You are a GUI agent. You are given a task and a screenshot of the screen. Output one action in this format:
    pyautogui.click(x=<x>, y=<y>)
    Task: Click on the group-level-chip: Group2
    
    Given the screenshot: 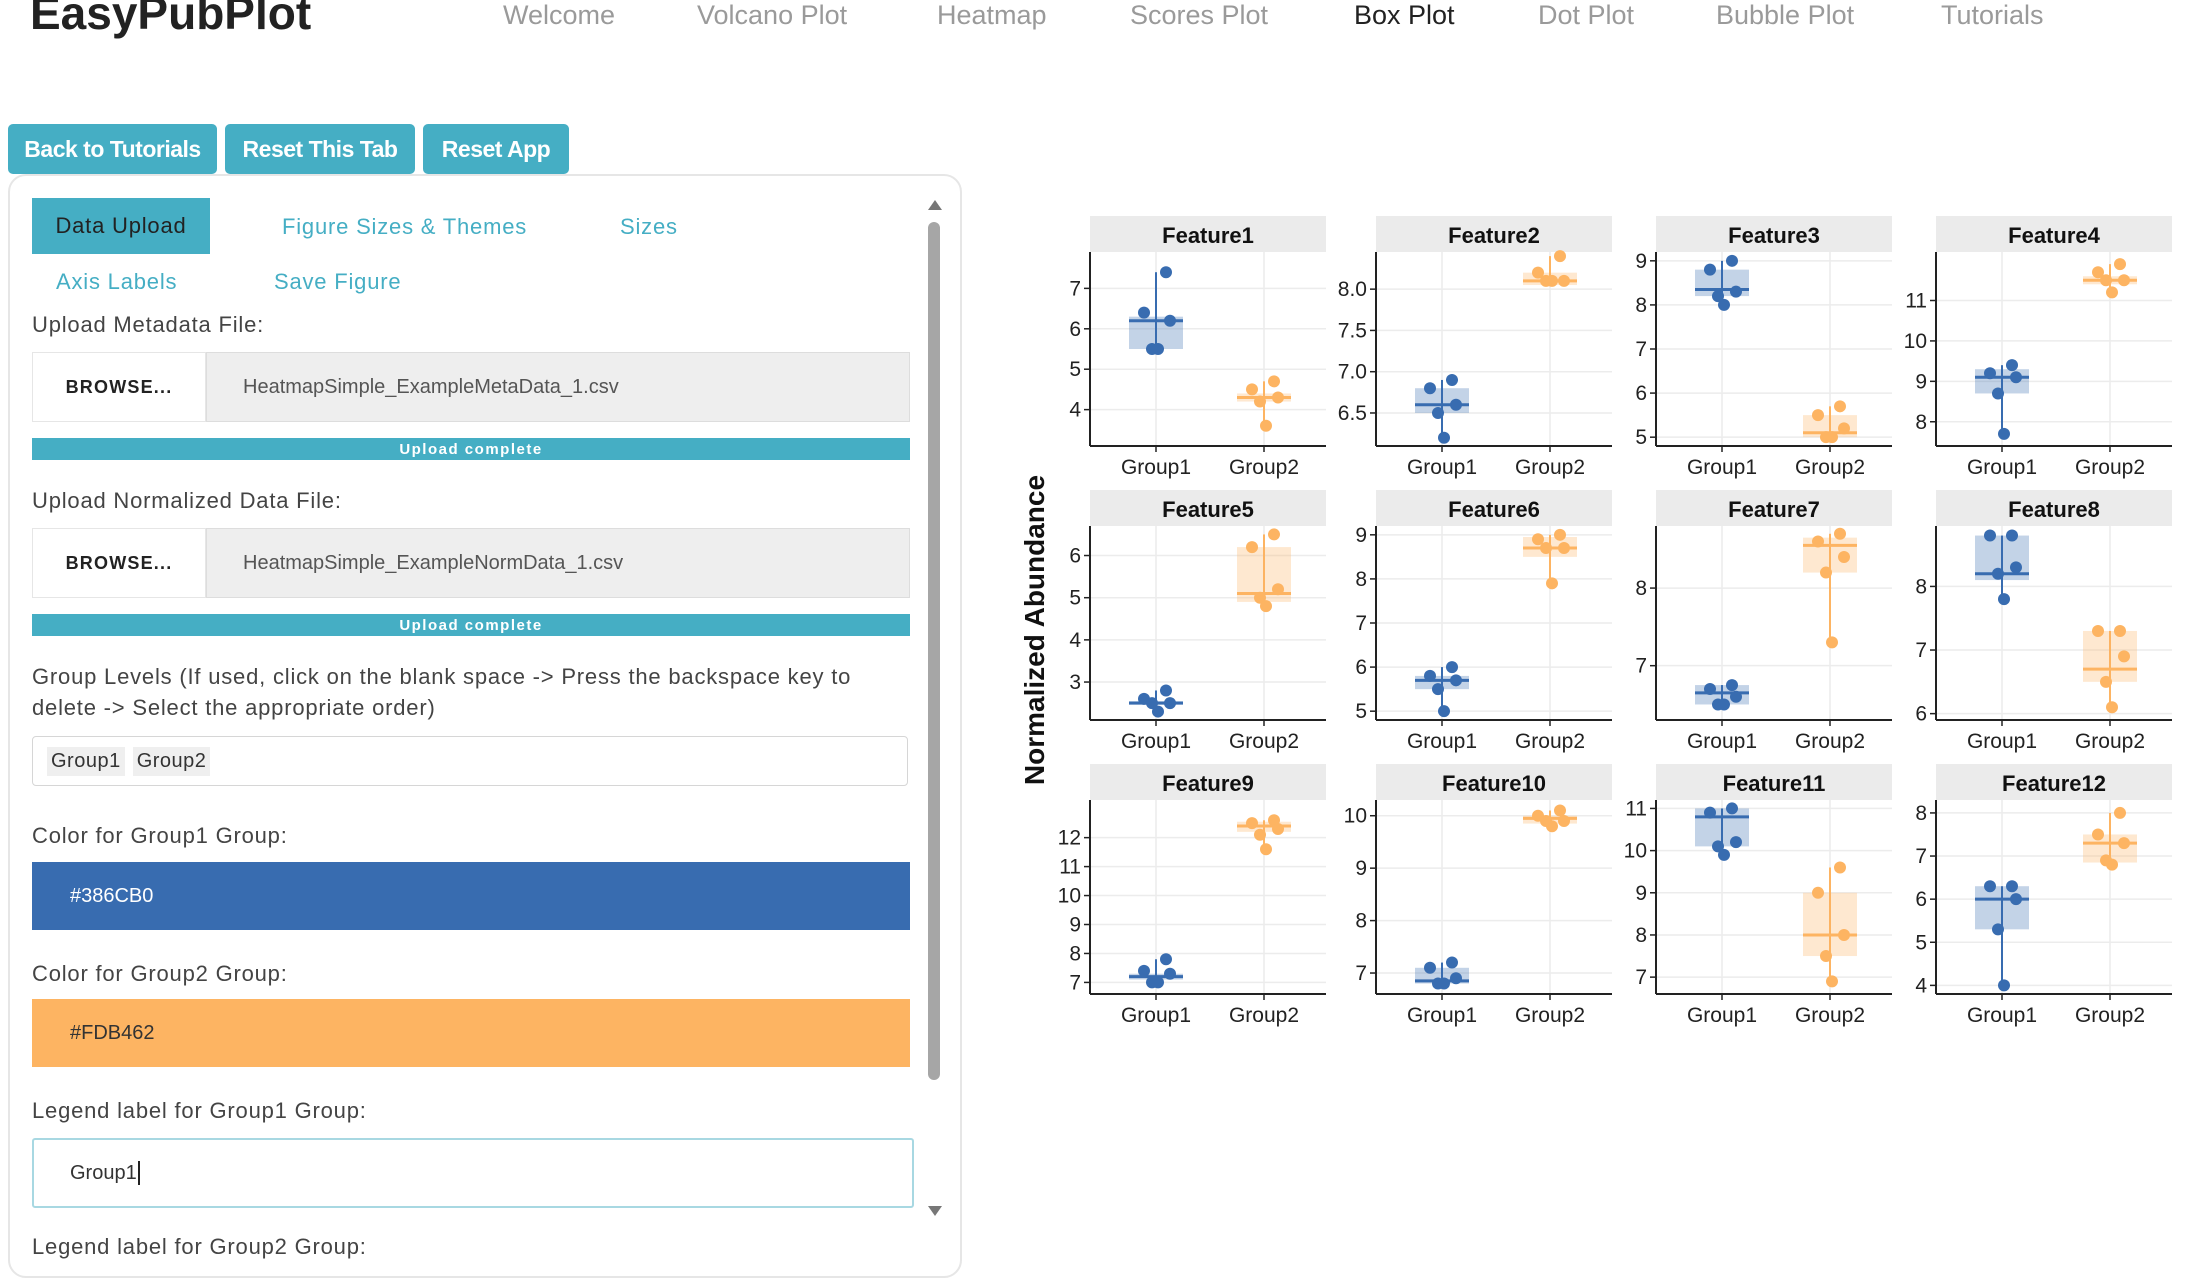 What is the action you would take?
    pyautogui.click(x=171, y=761)
    